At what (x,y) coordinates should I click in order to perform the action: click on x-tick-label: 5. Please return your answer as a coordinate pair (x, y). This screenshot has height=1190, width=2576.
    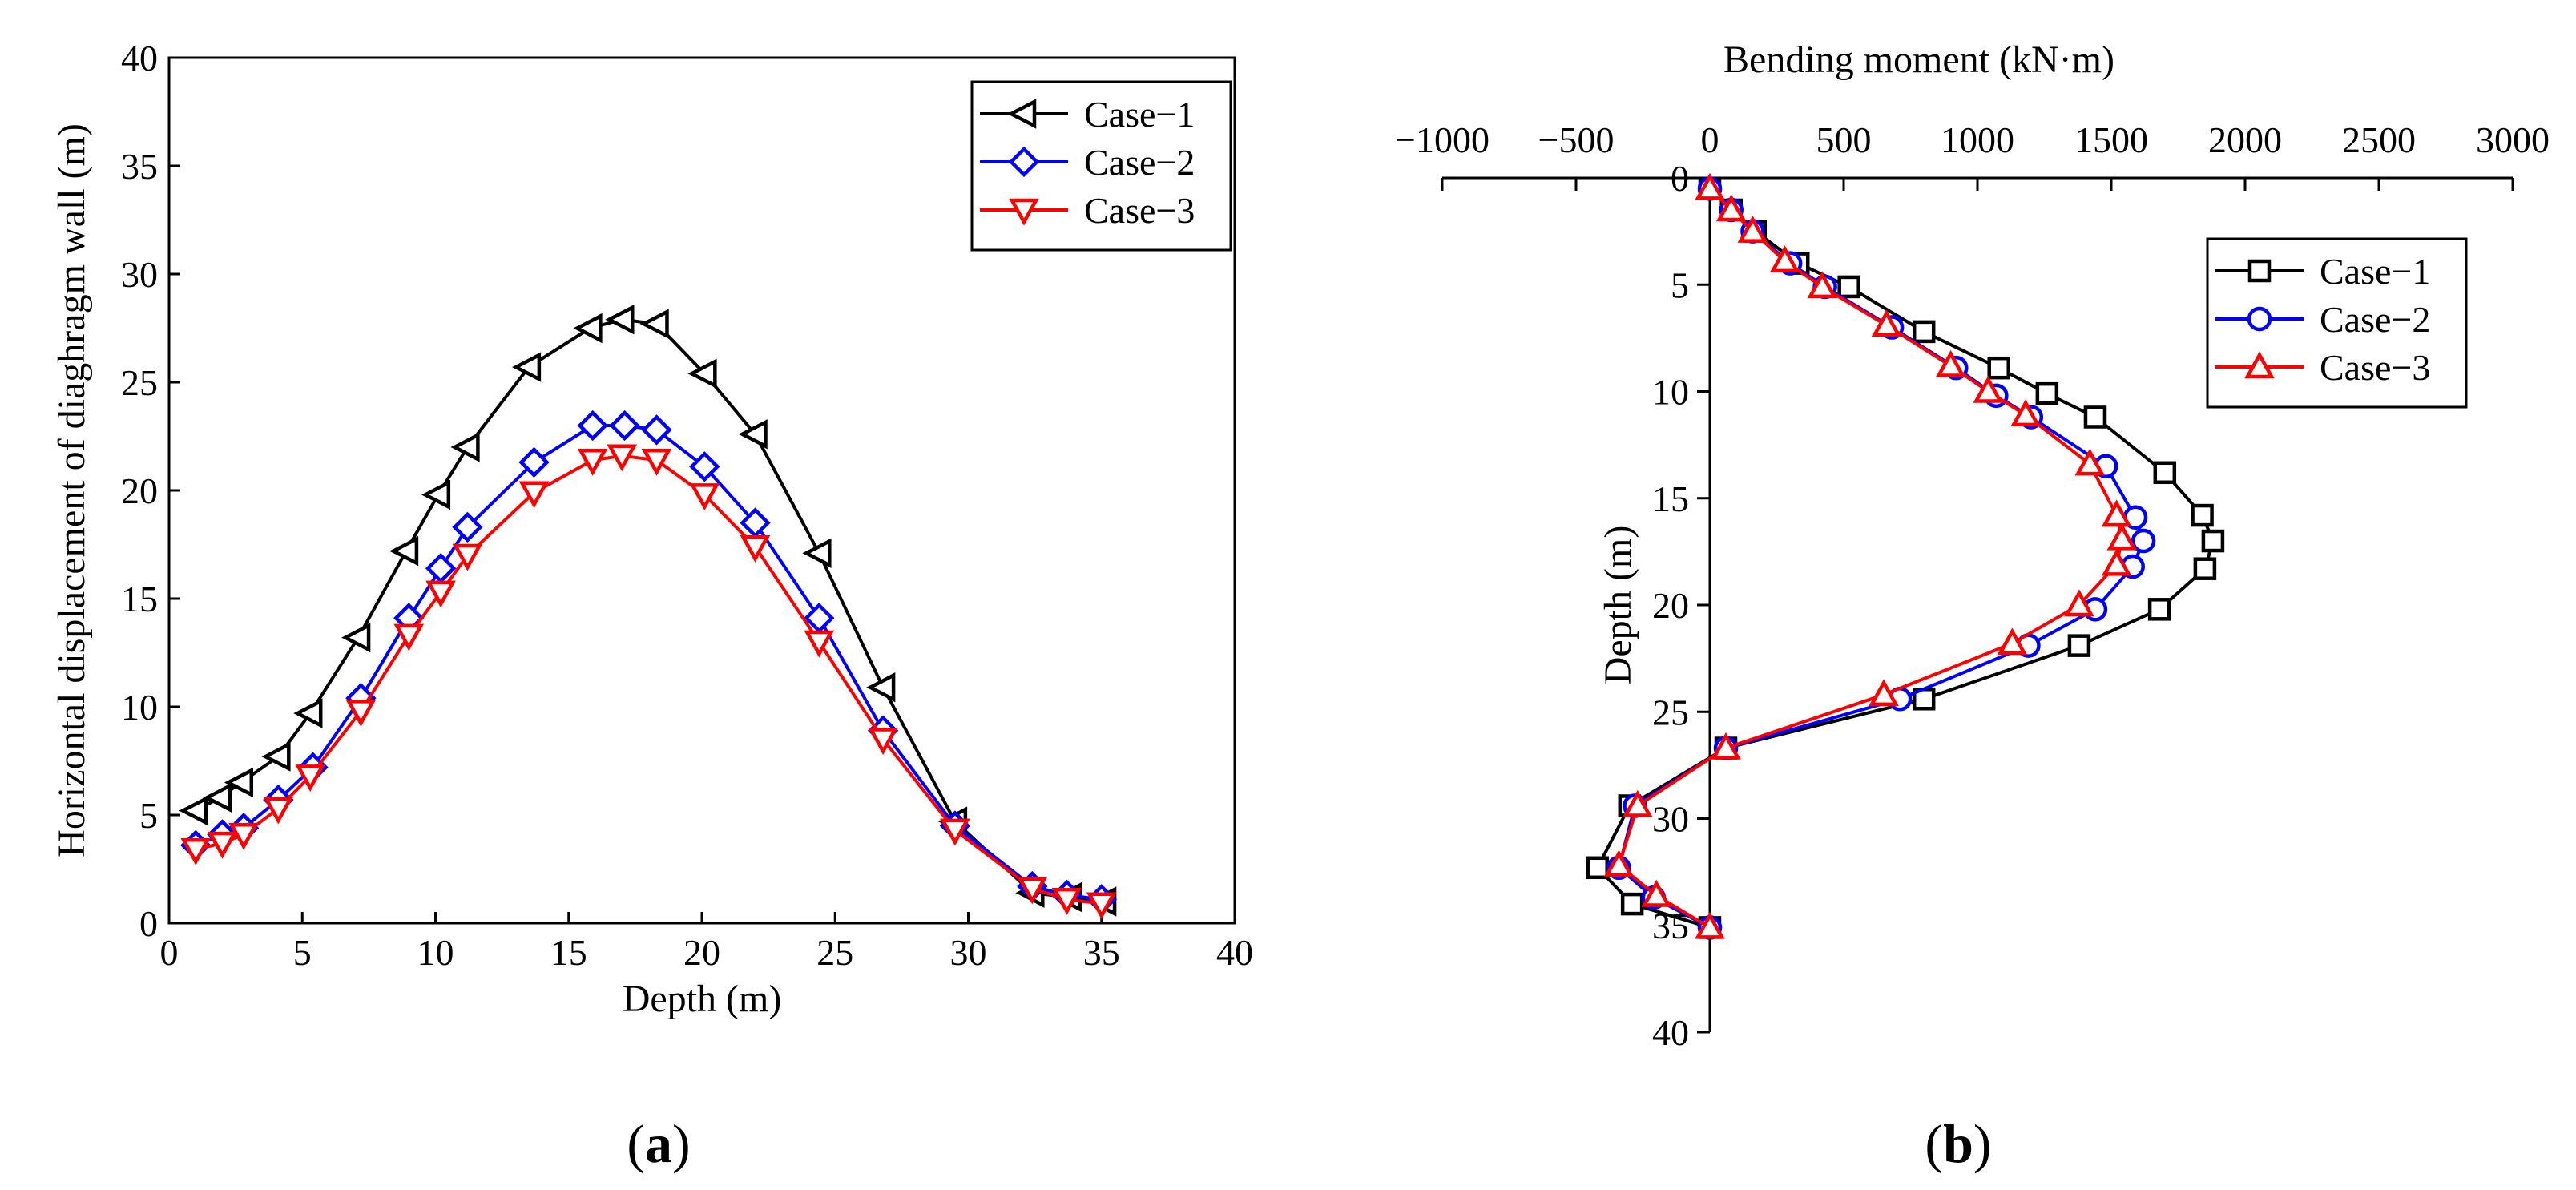
    Looking at the image, I should click on (302, 953).